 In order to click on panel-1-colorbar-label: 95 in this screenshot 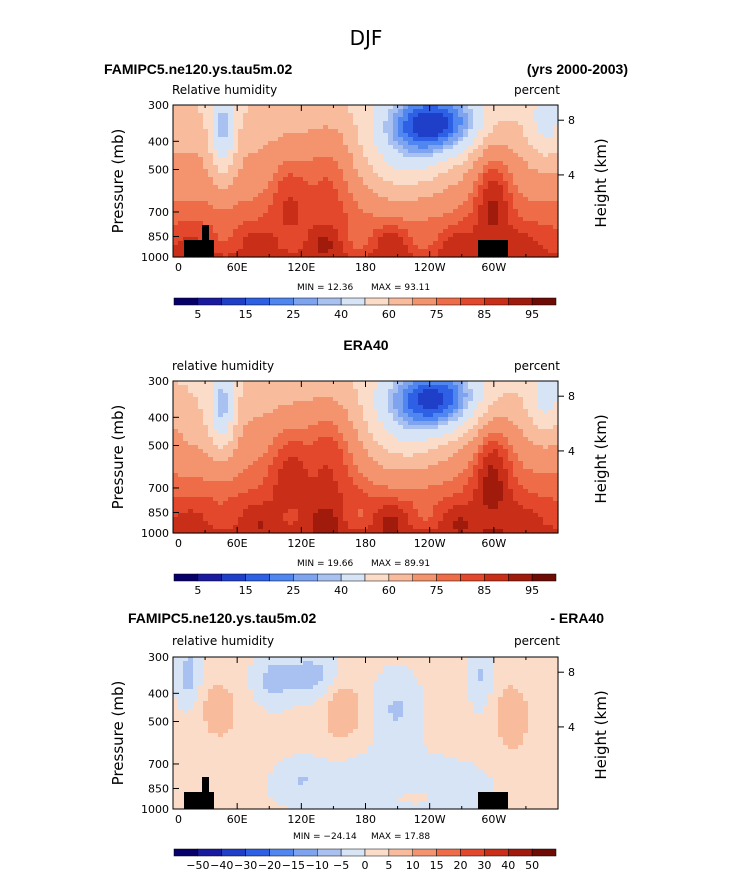, I will do `click(532, 314)`.